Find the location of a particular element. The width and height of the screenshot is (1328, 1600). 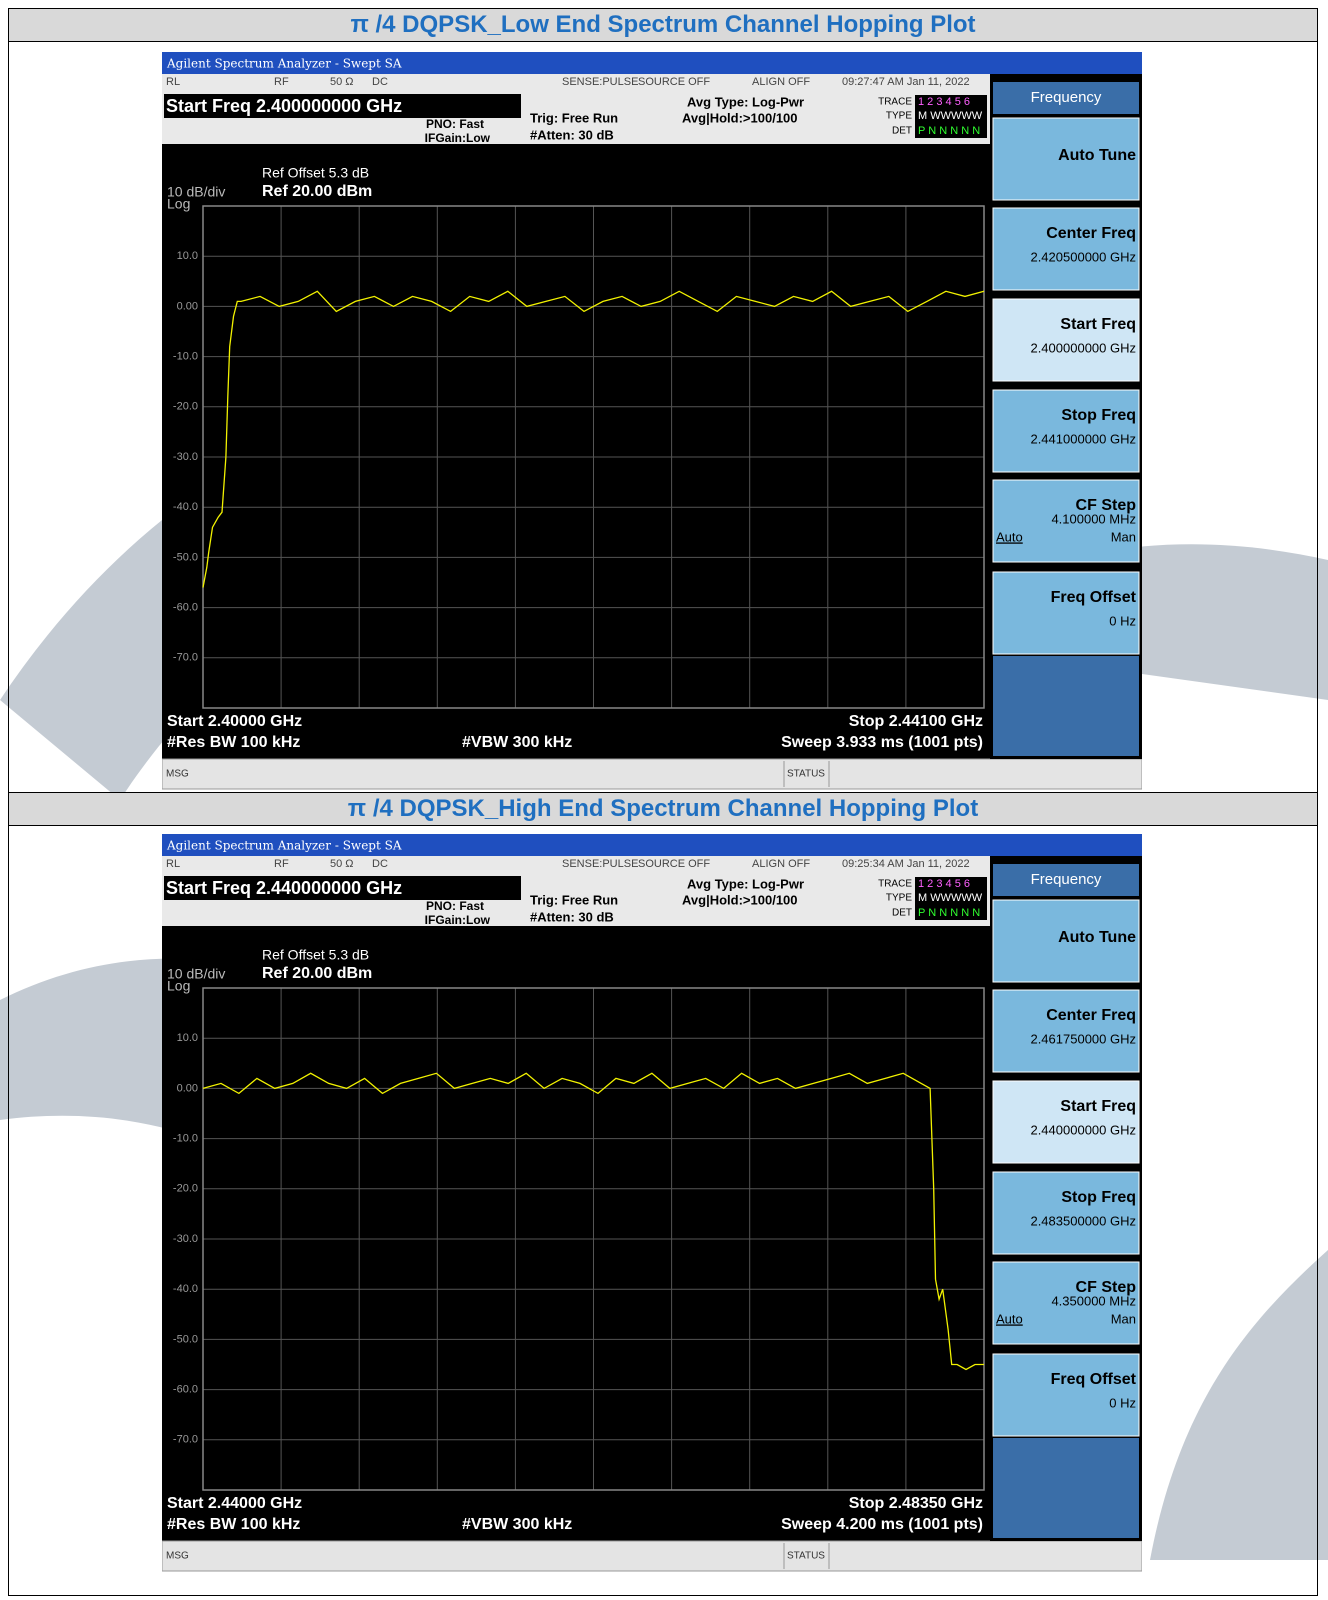

watermark-shape is located at coordinates (1239, 1405).